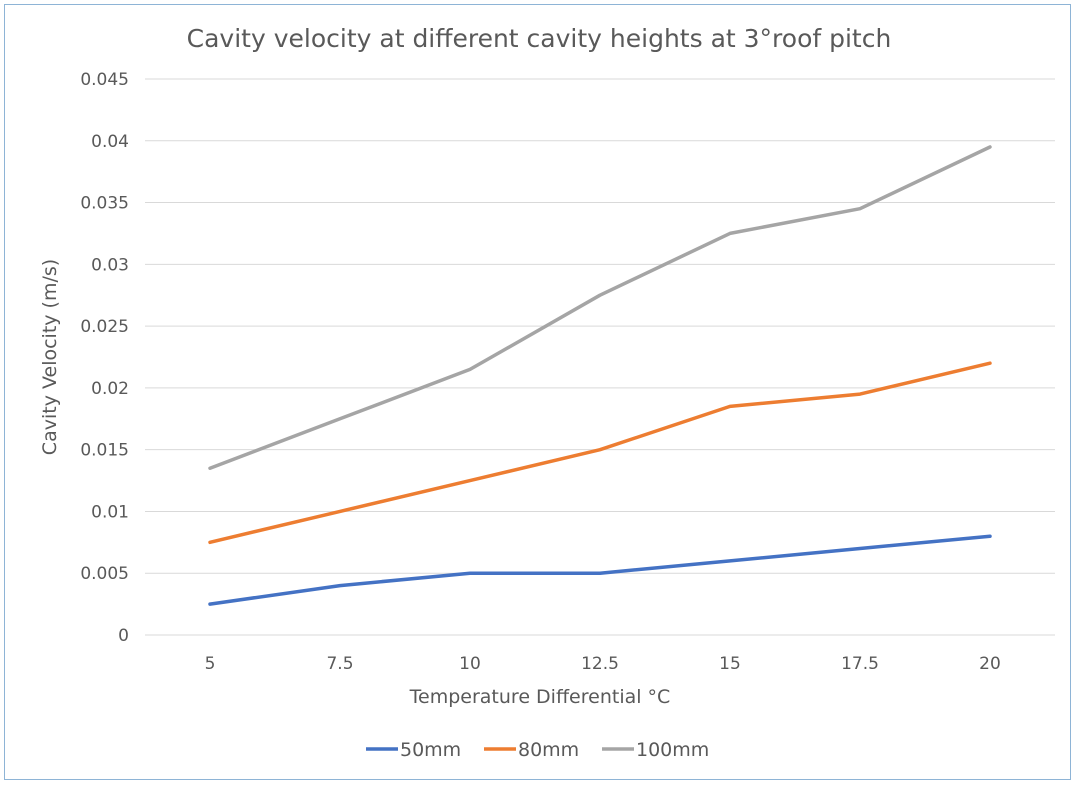  What do you see at coordinates (540, 697) in the screenshot?
I see `x-axis-title: Temperature Differential °C` at bounding box center [540, 697].